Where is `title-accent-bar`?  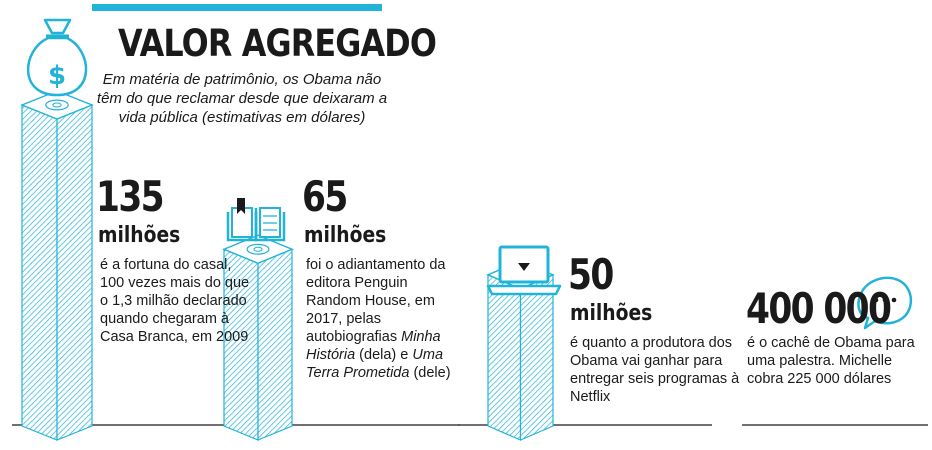
title-accent-bar is located at coordinates (237, 7).